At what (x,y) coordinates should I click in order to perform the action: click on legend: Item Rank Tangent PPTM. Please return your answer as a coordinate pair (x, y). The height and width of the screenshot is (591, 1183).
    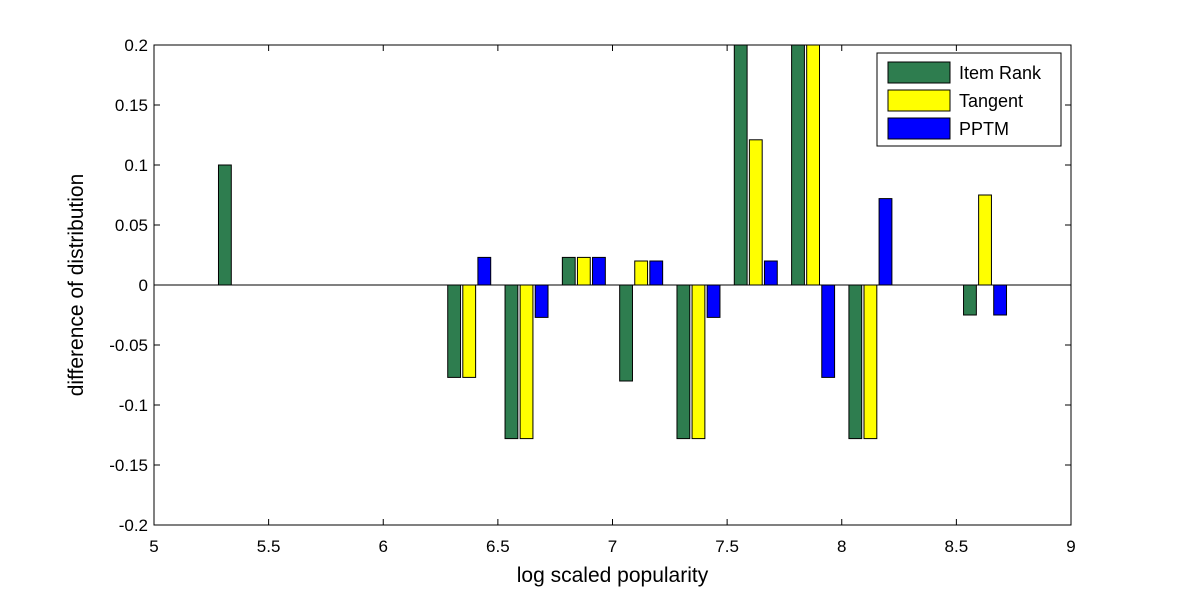
    Looking at the image, I should click on (969, 99).